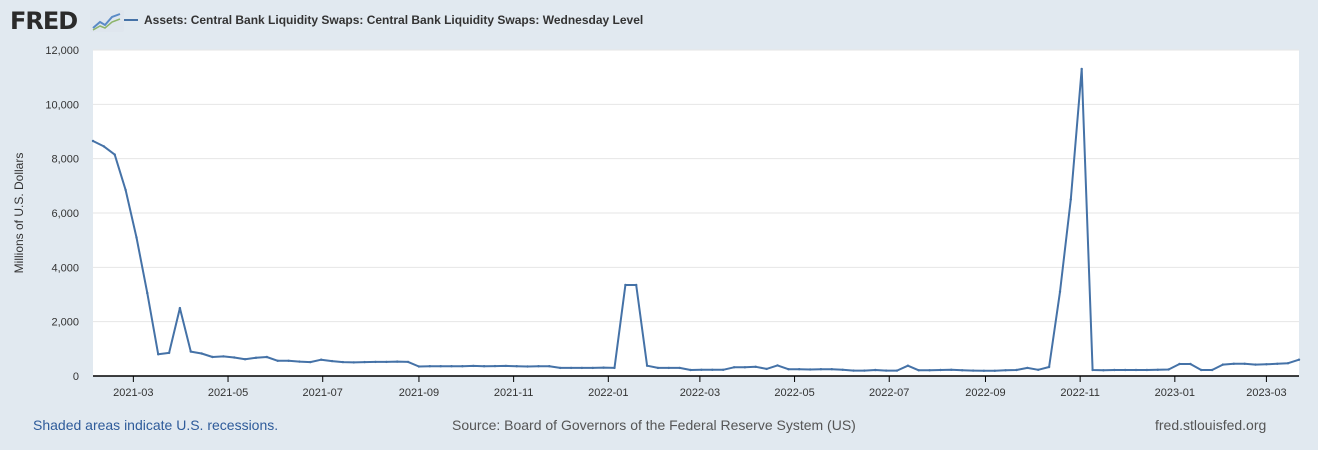 Image resolution: width=1318 pixels, height=450 pixels. I want to click on recession-note-link: Shaded areas indicate U.S. recessions., so click(156, 425).